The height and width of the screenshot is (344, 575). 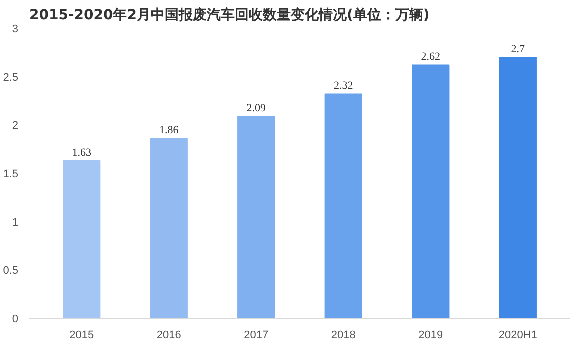 I want to click on data-label: 1.63, so click(x=82, y=152).